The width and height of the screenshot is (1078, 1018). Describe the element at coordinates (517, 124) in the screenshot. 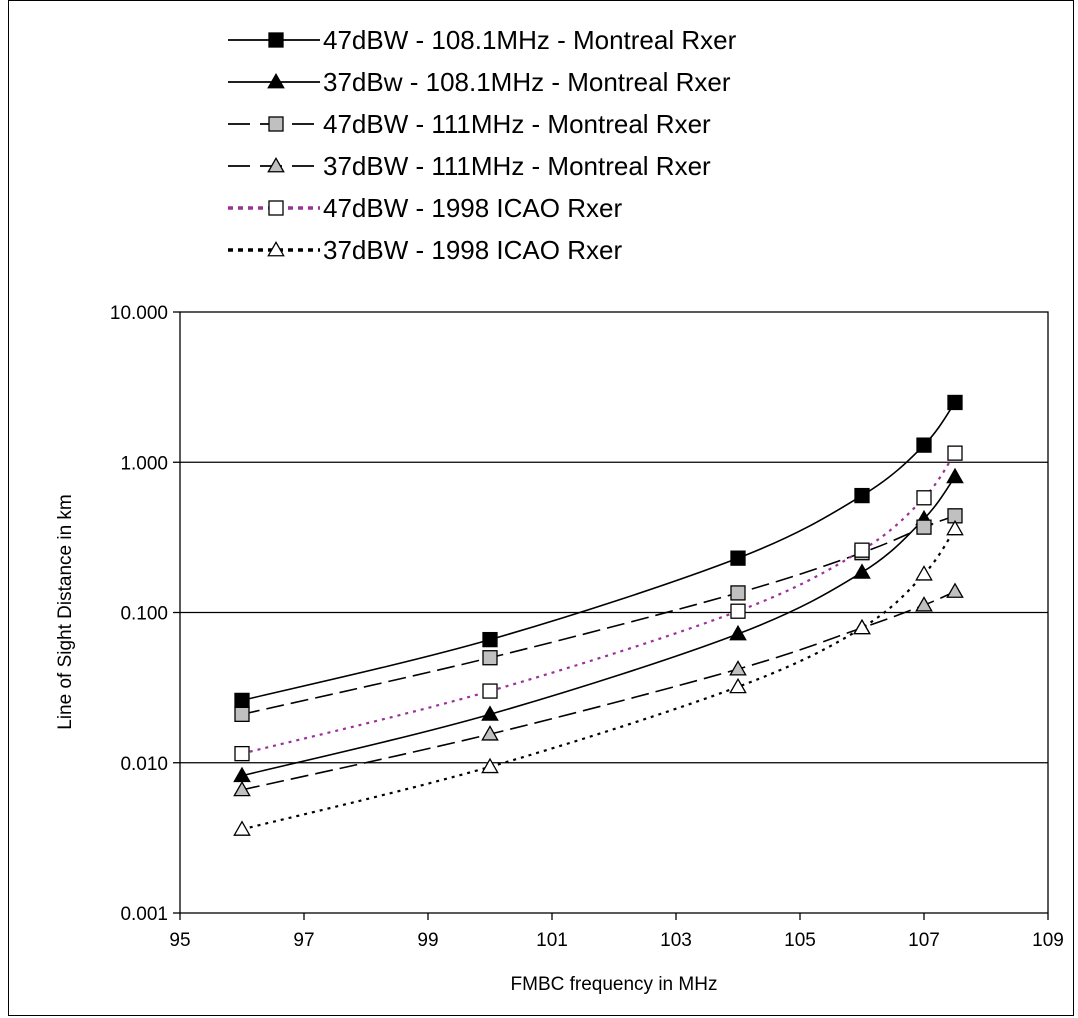

I see `legend-label-3: 47dBW - 111MHz - Montreal Rxer` at that location.